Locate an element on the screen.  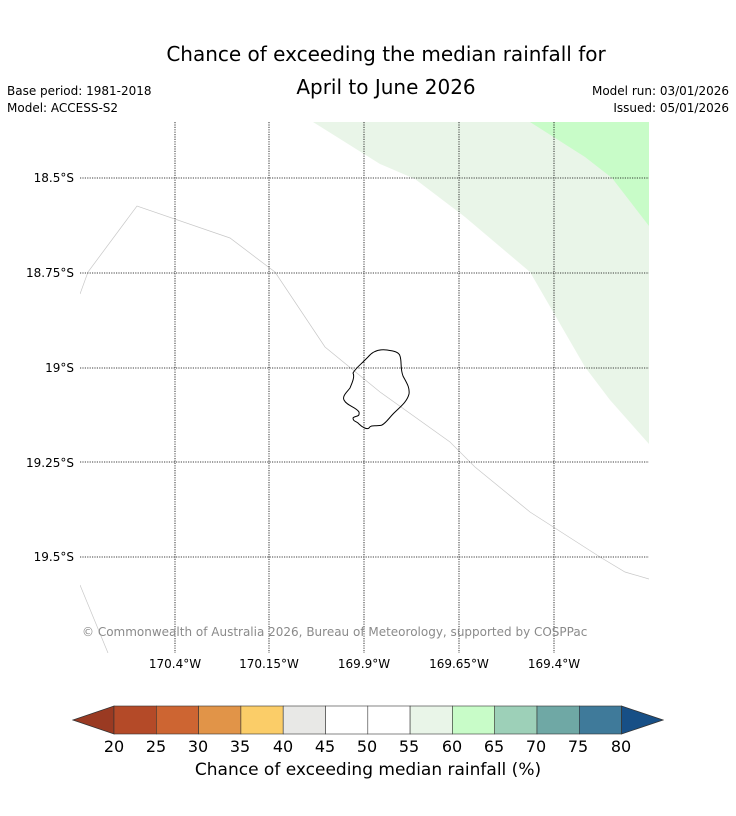
colorbar-tick: 70 is located at coordinates (536, 746).